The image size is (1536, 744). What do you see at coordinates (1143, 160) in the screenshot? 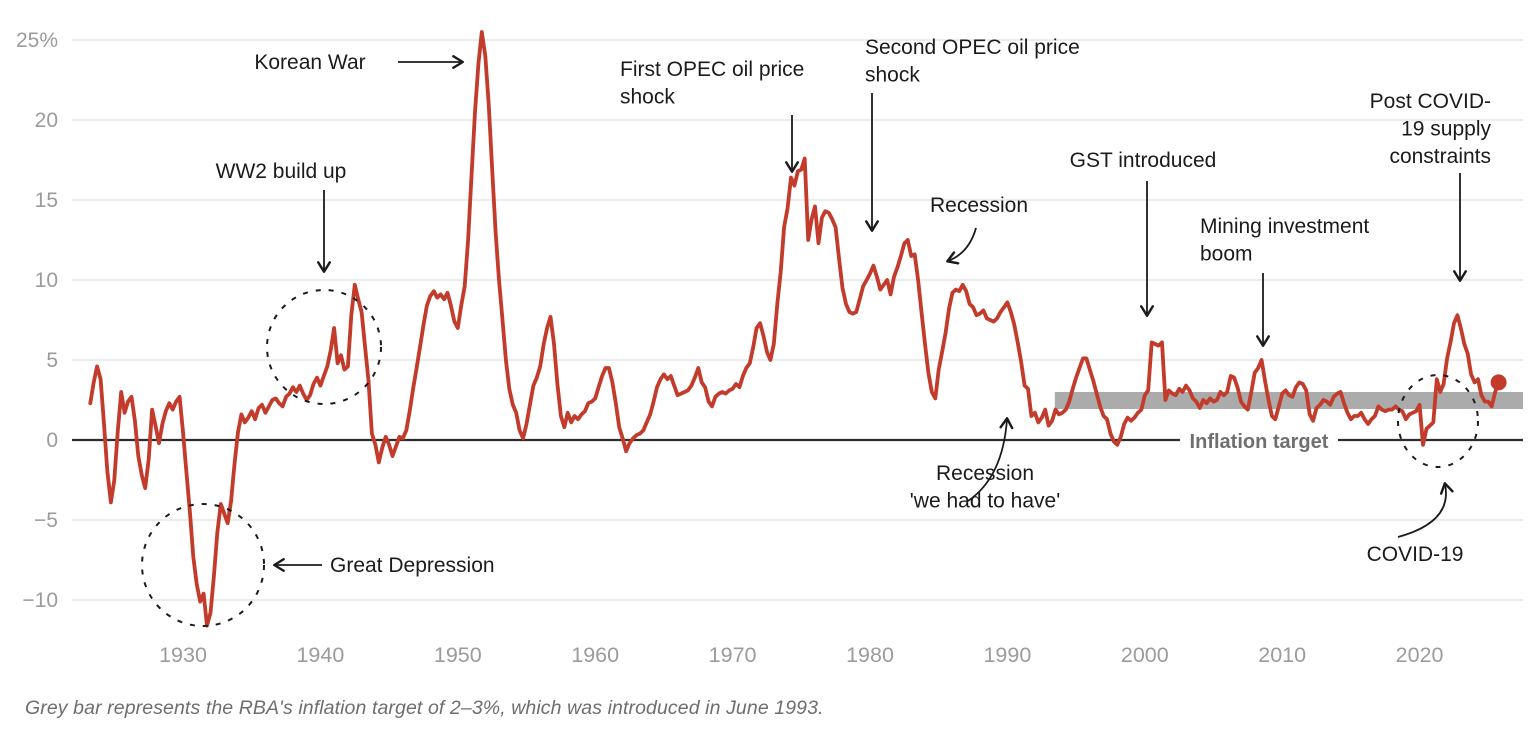
I see `annotation-text-gst-introduced: GST introduced` at bounding box center [1143, 160].